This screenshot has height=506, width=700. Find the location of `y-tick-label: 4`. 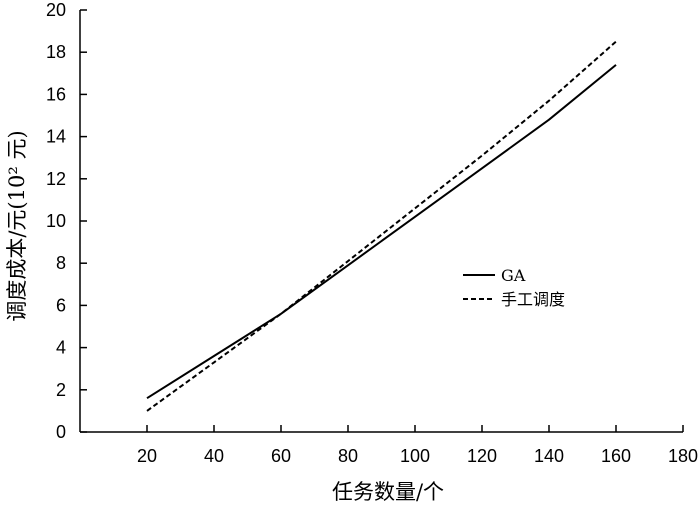

y-tick-label: 4 is located at coordinates (61, 348).